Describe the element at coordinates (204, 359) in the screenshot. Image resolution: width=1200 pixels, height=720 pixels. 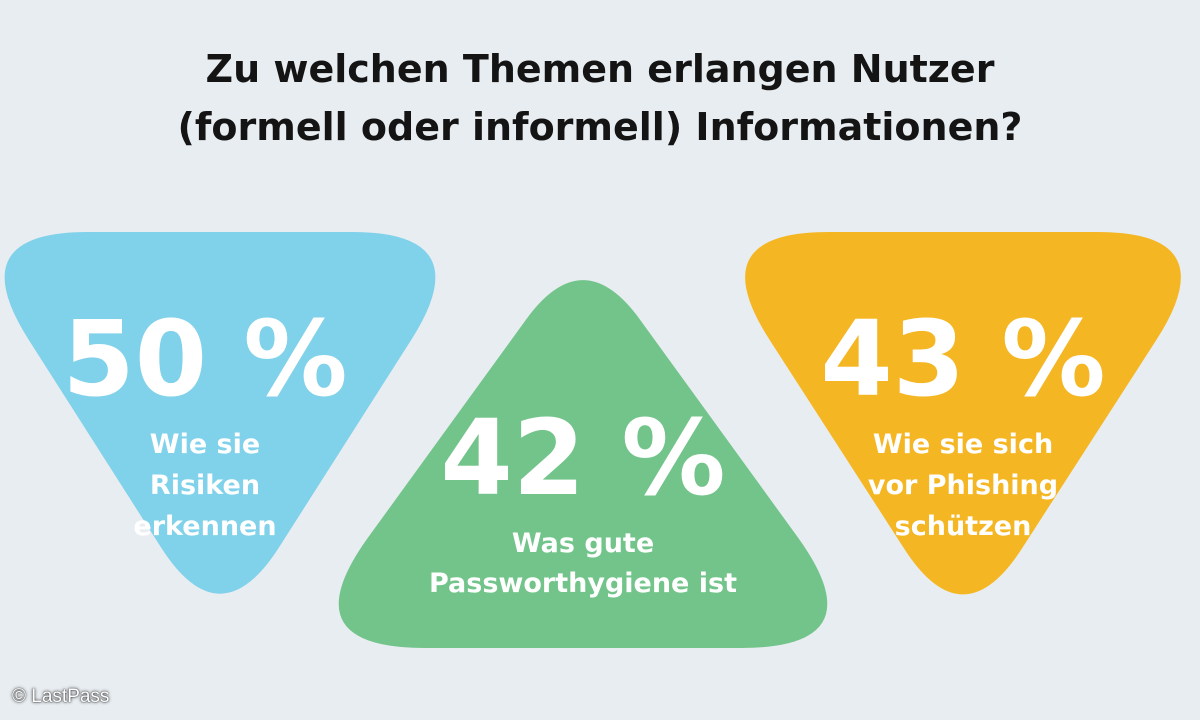
I see `stat-value-1: 50 %` at that location.